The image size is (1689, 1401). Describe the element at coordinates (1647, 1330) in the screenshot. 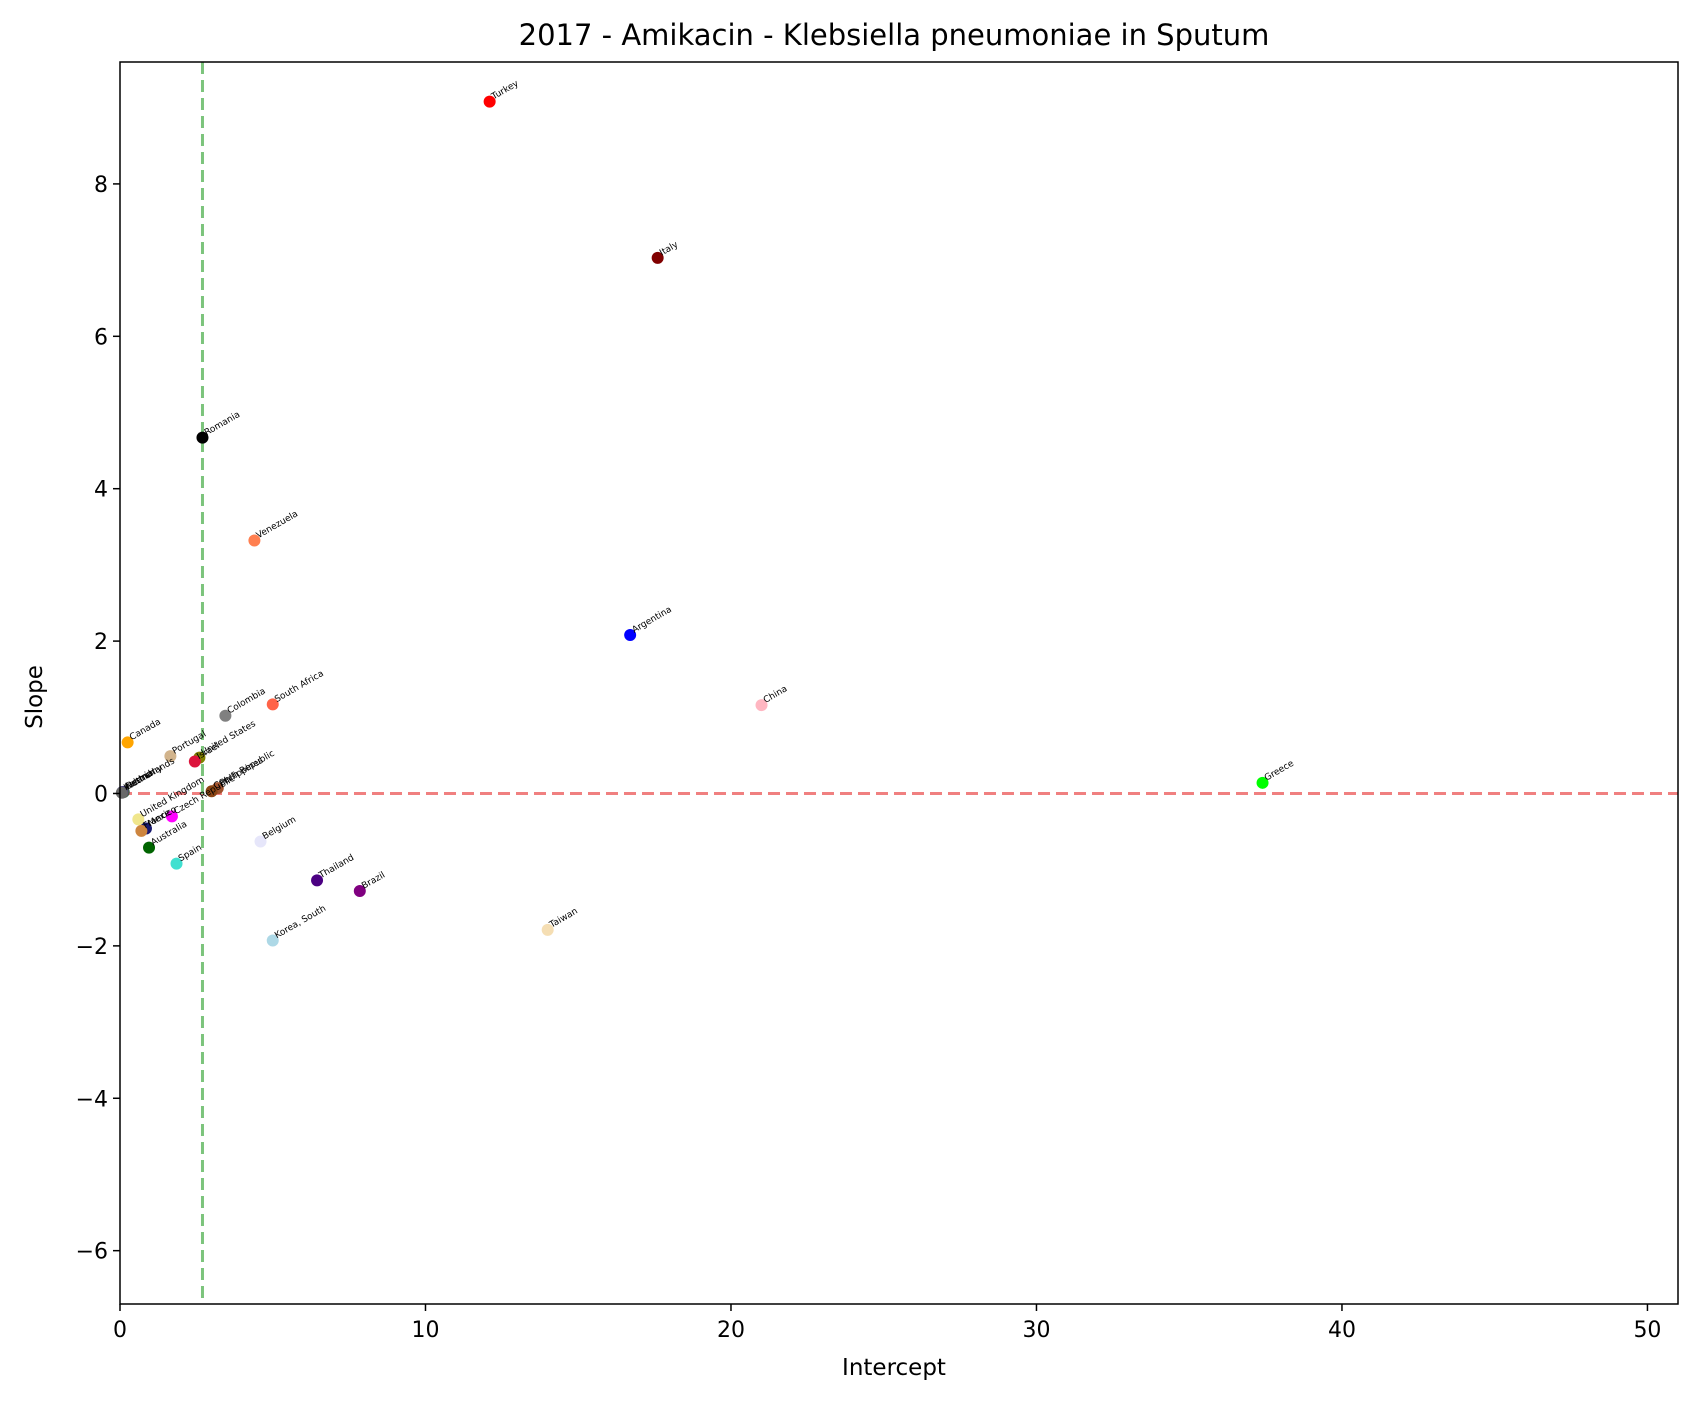

I see `x-tick-label: 50` at that location.